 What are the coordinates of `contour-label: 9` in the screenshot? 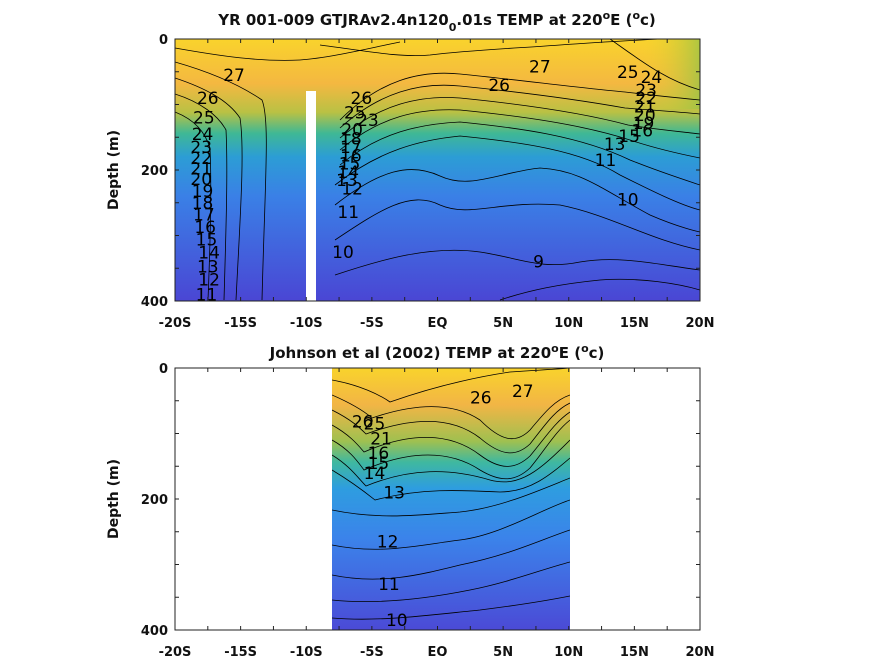 It's located at (538, 263).